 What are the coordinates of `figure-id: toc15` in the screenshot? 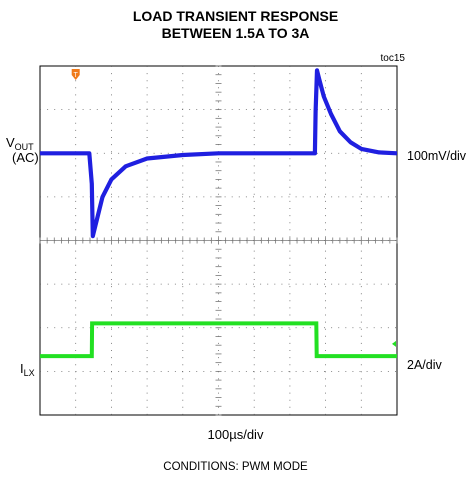 It's located at (392, 58).